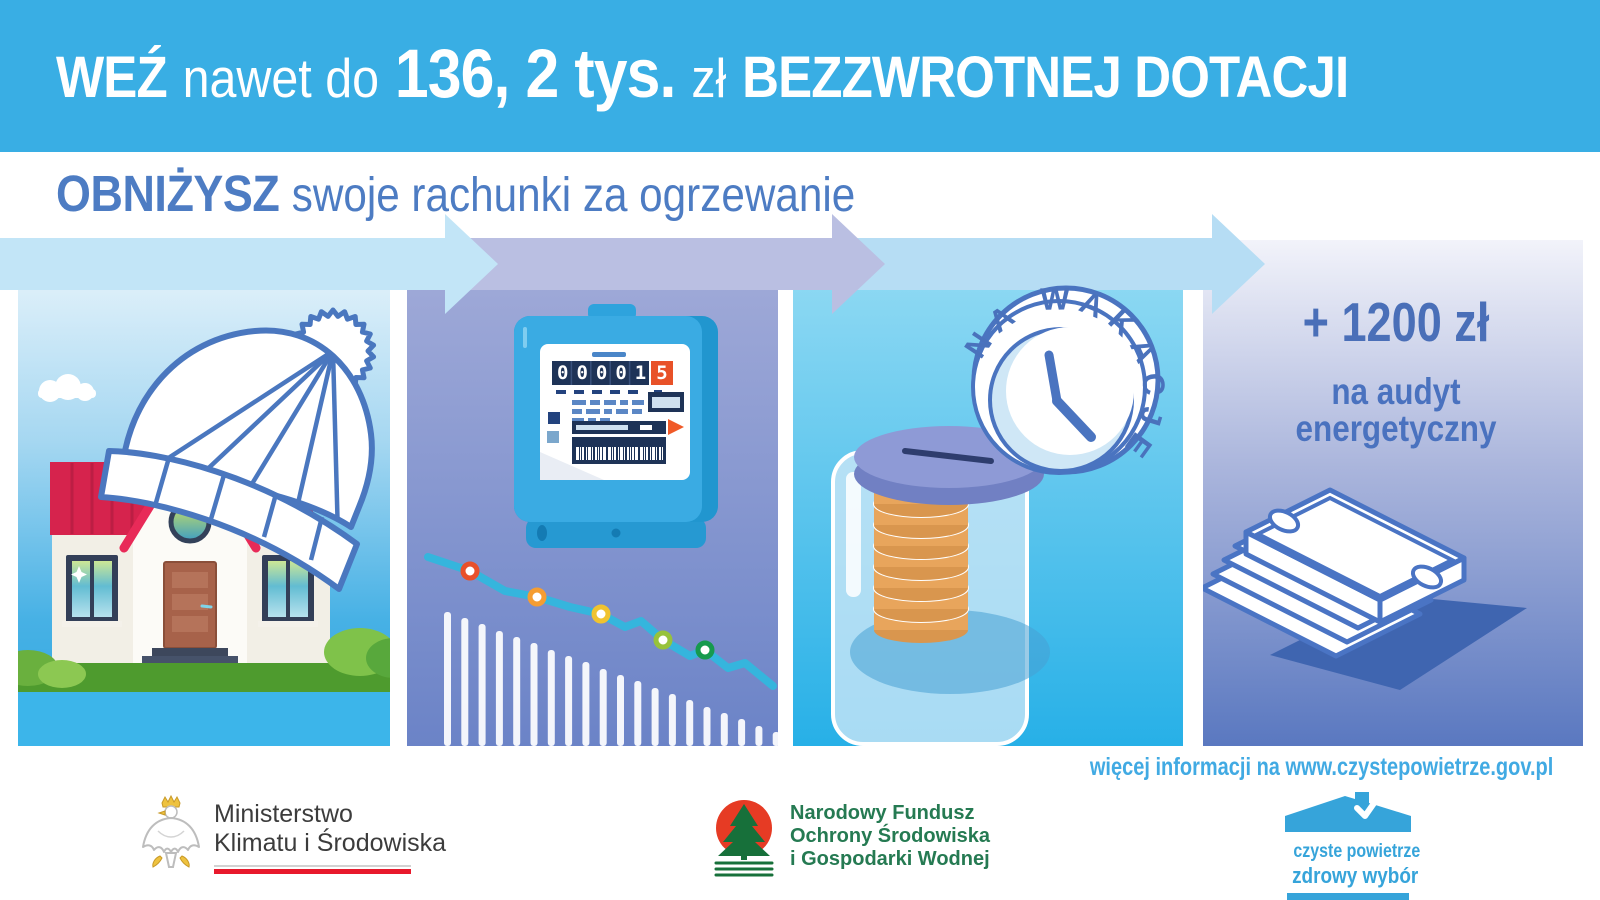 This screenshot has height=900, width=1600. What do you see at coordinates (1365, 588) in the screenshot?
I see `banknotes-stack-icon` at bounding box center [1365, 588].